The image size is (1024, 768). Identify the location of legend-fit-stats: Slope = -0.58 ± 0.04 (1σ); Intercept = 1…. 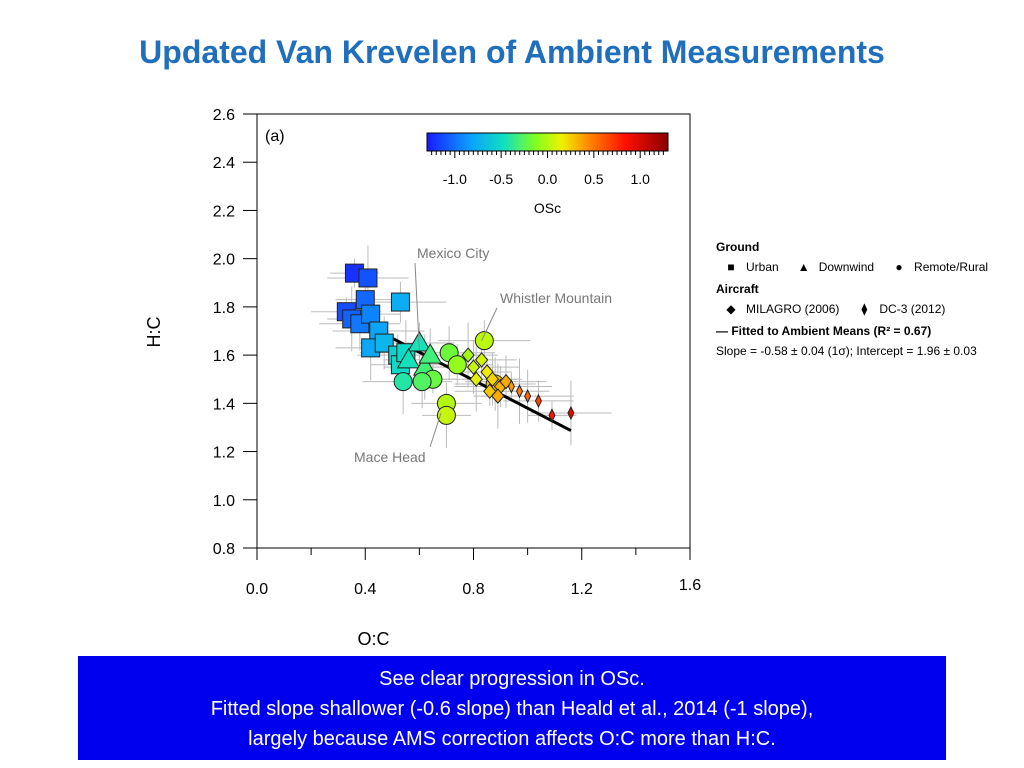
(846, 351).